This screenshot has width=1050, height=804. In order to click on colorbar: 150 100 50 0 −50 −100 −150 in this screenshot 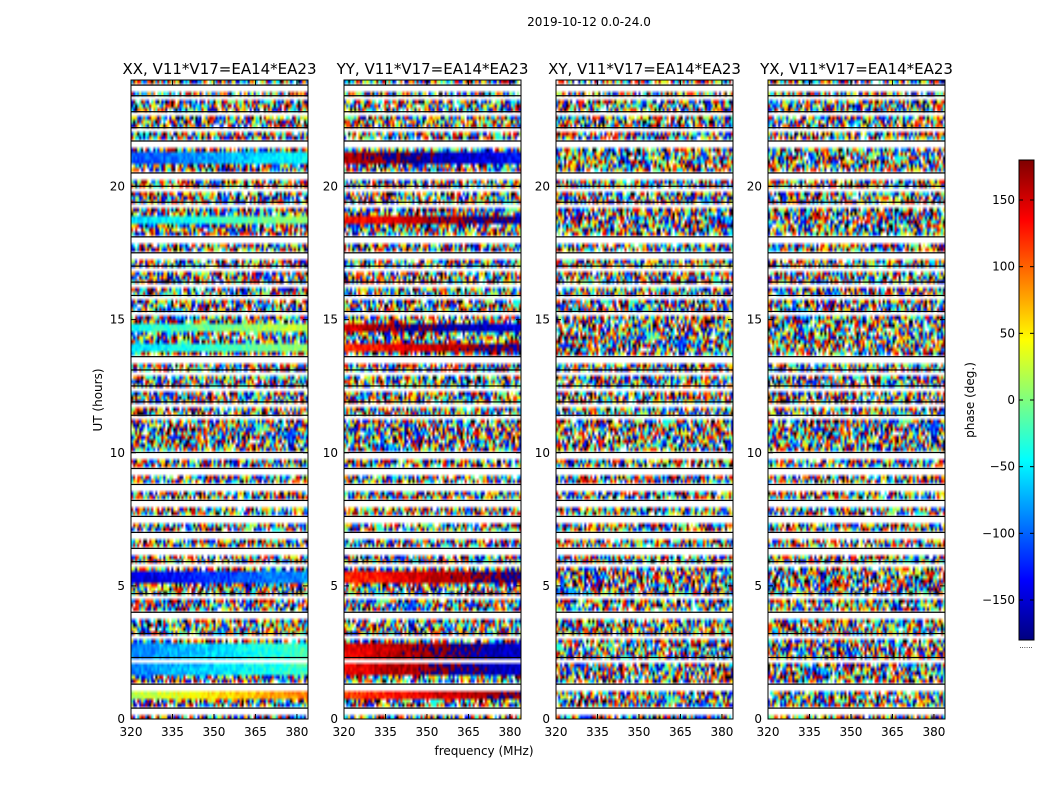, I will do `click(1008, 400)`.